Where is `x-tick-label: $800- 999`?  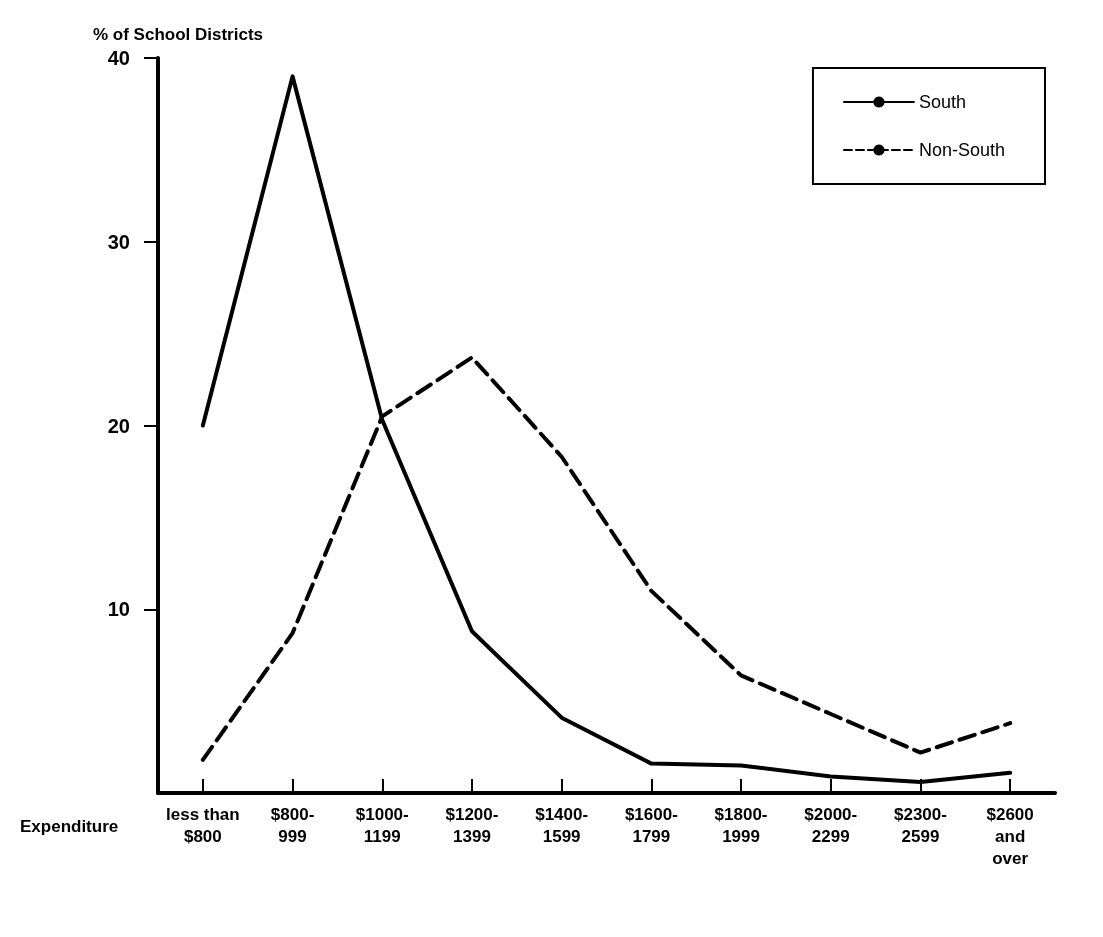
x-tick-label: $800- 999 is located at coordinates (292, 825).